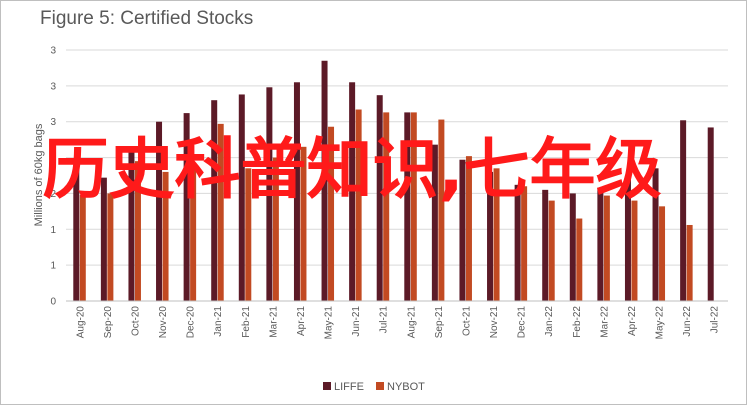  What do you see at coordinates (577, 322) in the screenshot?
I see `x-tick-label: Feb-22` at bounding box center [577, 322].